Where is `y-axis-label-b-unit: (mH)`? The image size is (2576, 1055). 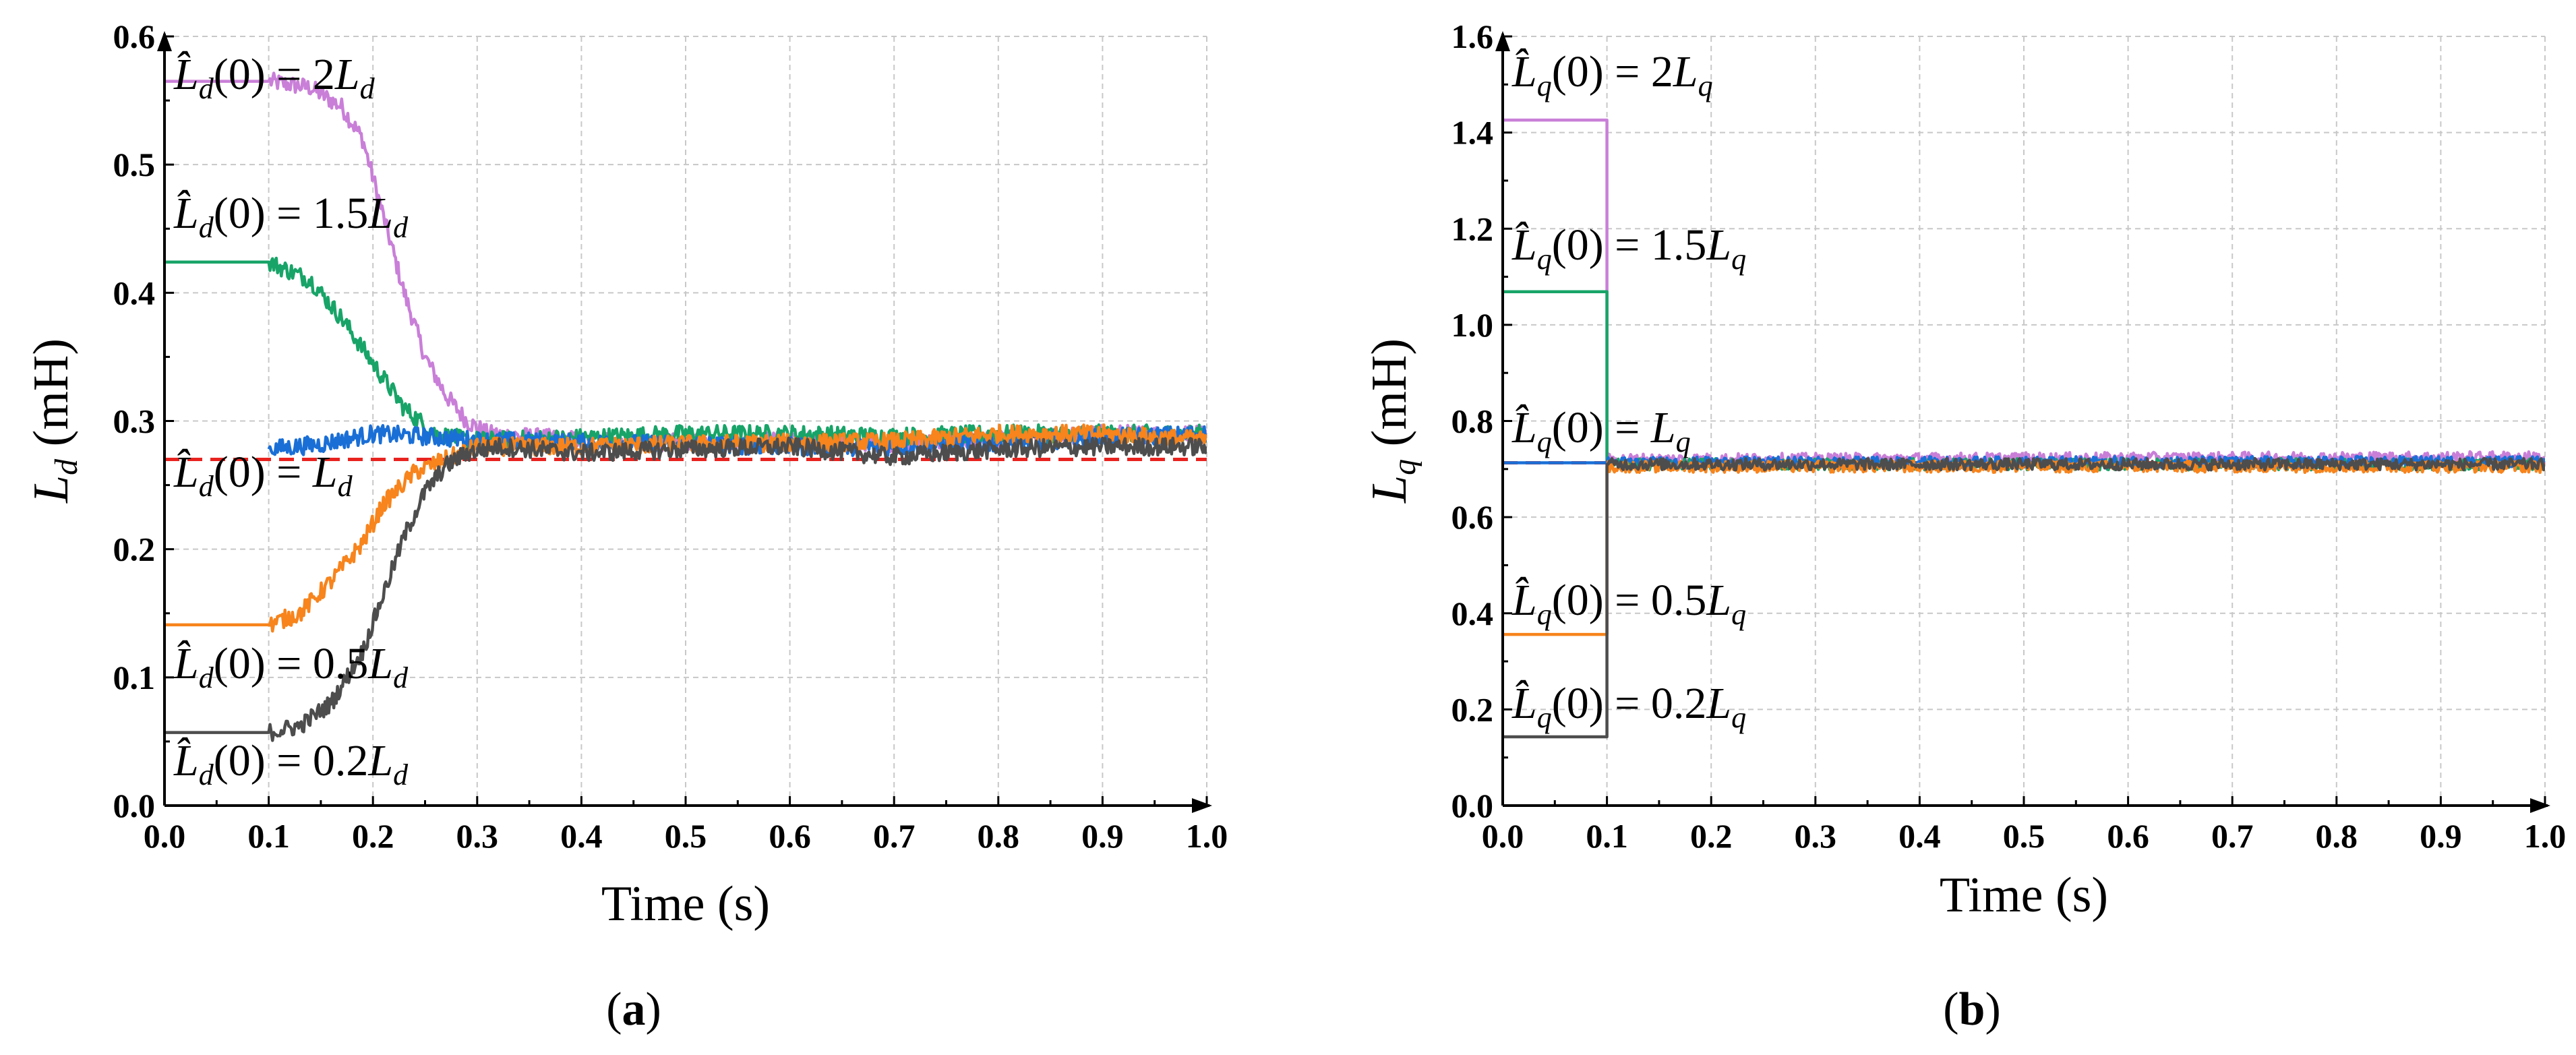
y-axis-label-b-unit: (mH) is located at coordinates (1389, 398).